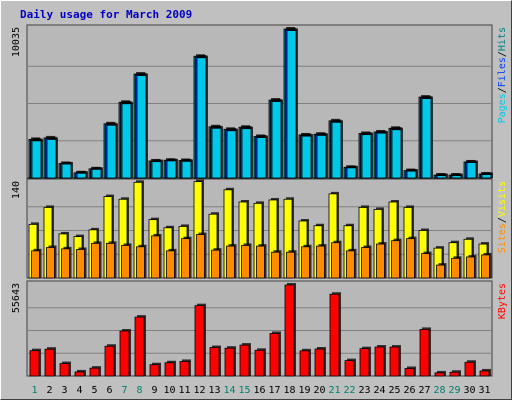 The height and width of the screenshot is (400, 512). Describe the element at coordinates (139, 390) in the screenshot. I see `day-label-8: 8` at that location.